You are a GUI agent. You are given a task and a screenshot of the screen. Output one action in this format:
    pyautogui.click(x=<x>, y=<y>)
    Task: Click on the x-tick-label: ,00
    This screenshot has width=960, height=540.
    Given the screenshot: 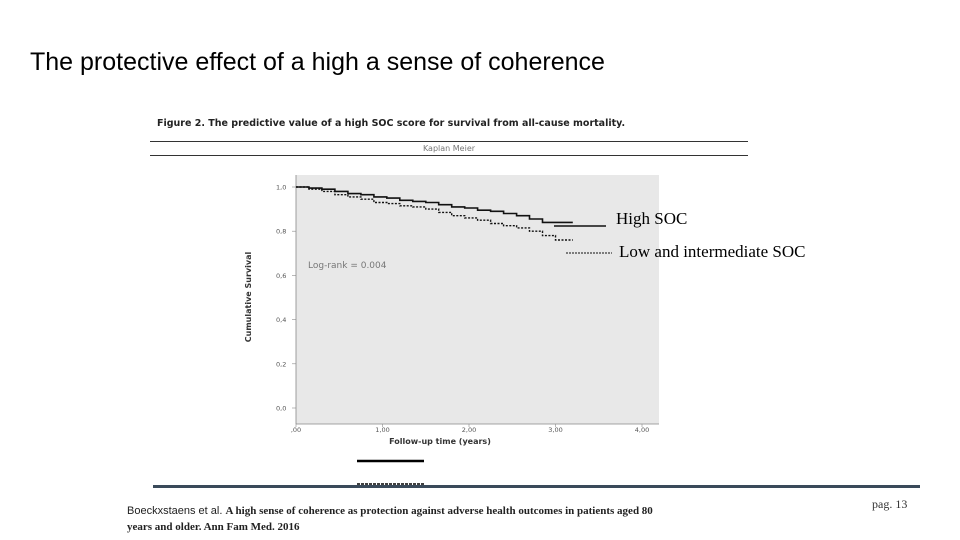 What is the action you would take?
    pyautogui.click(x=296, y=430)
    